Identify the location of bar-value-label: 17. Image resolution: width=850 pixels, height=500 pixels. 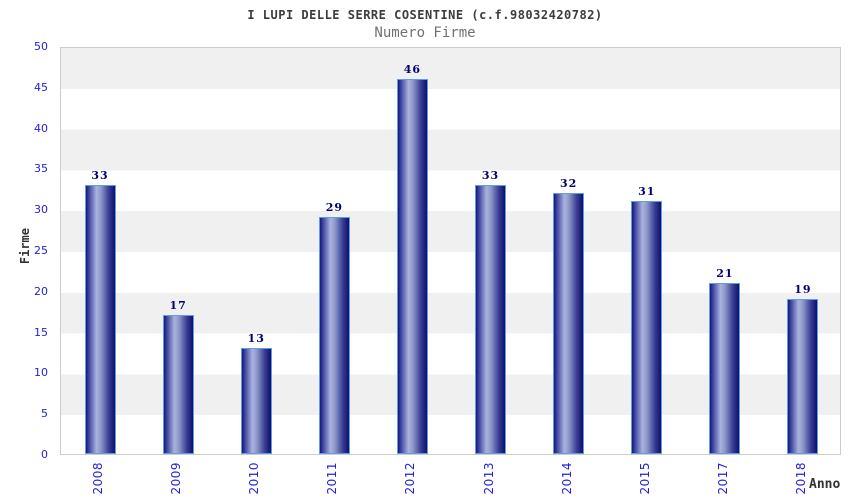
(178, 306).